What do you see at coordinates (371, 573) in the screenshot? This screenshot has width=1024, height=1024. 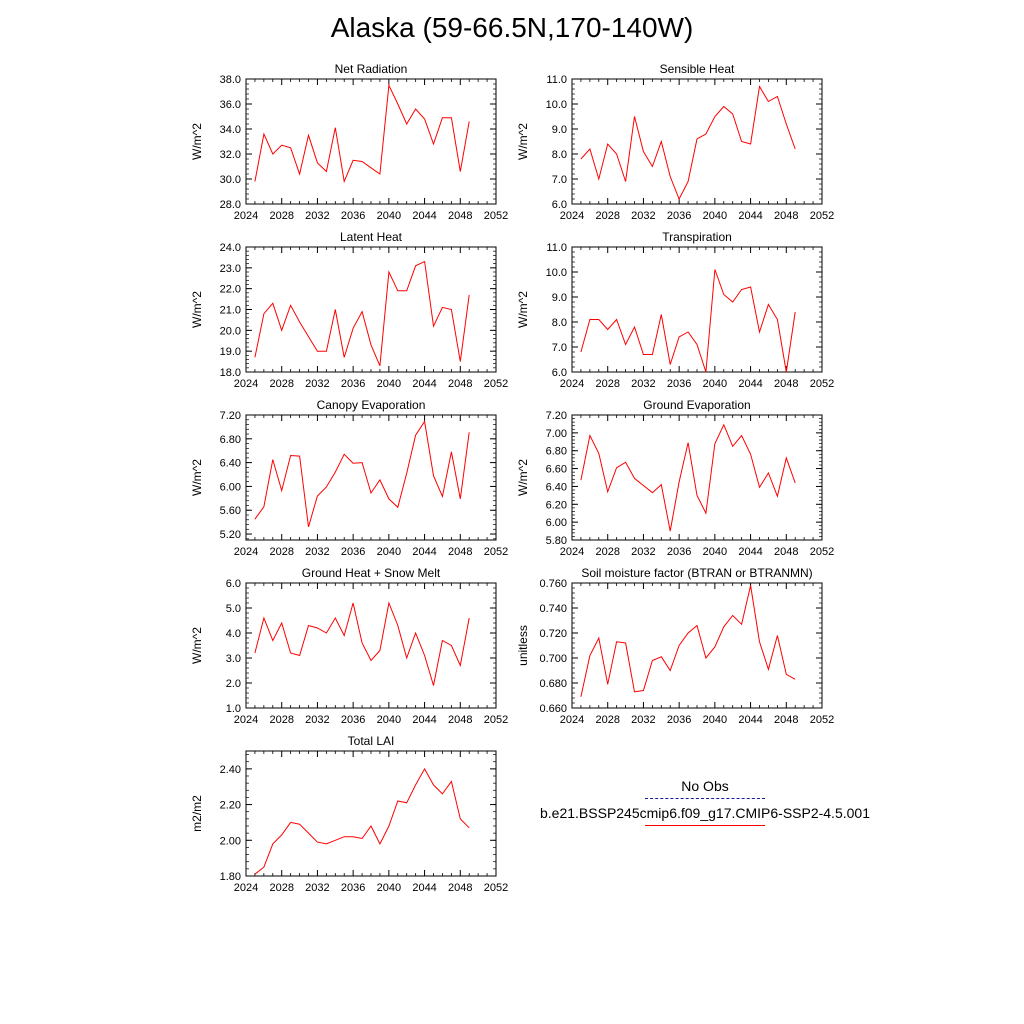 I see `plot-title: Ground Heat + Snow Melt` at bounding box center [371, 573].